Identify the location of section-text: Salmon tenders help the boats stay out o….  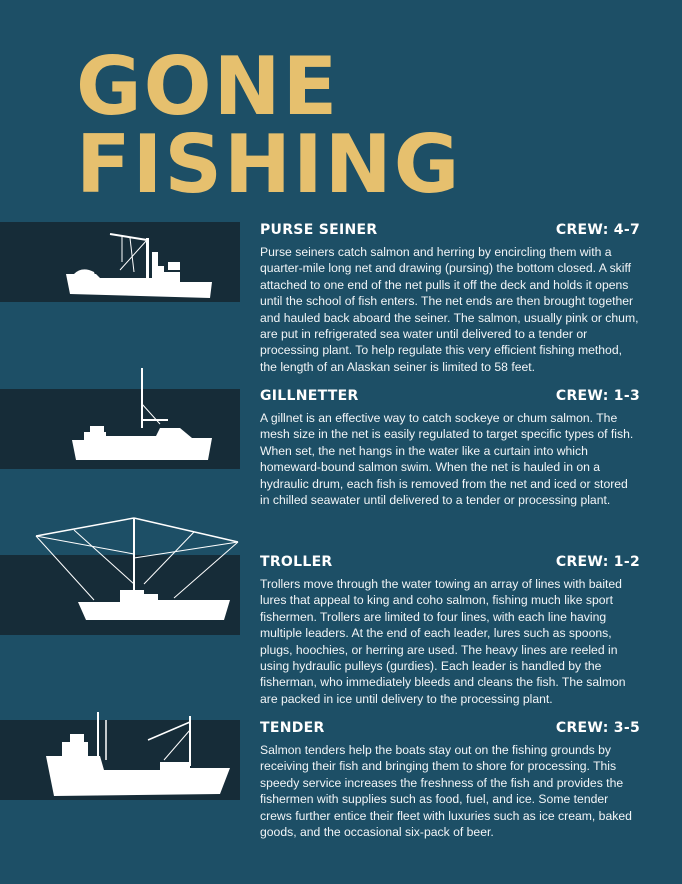
(446, 791).